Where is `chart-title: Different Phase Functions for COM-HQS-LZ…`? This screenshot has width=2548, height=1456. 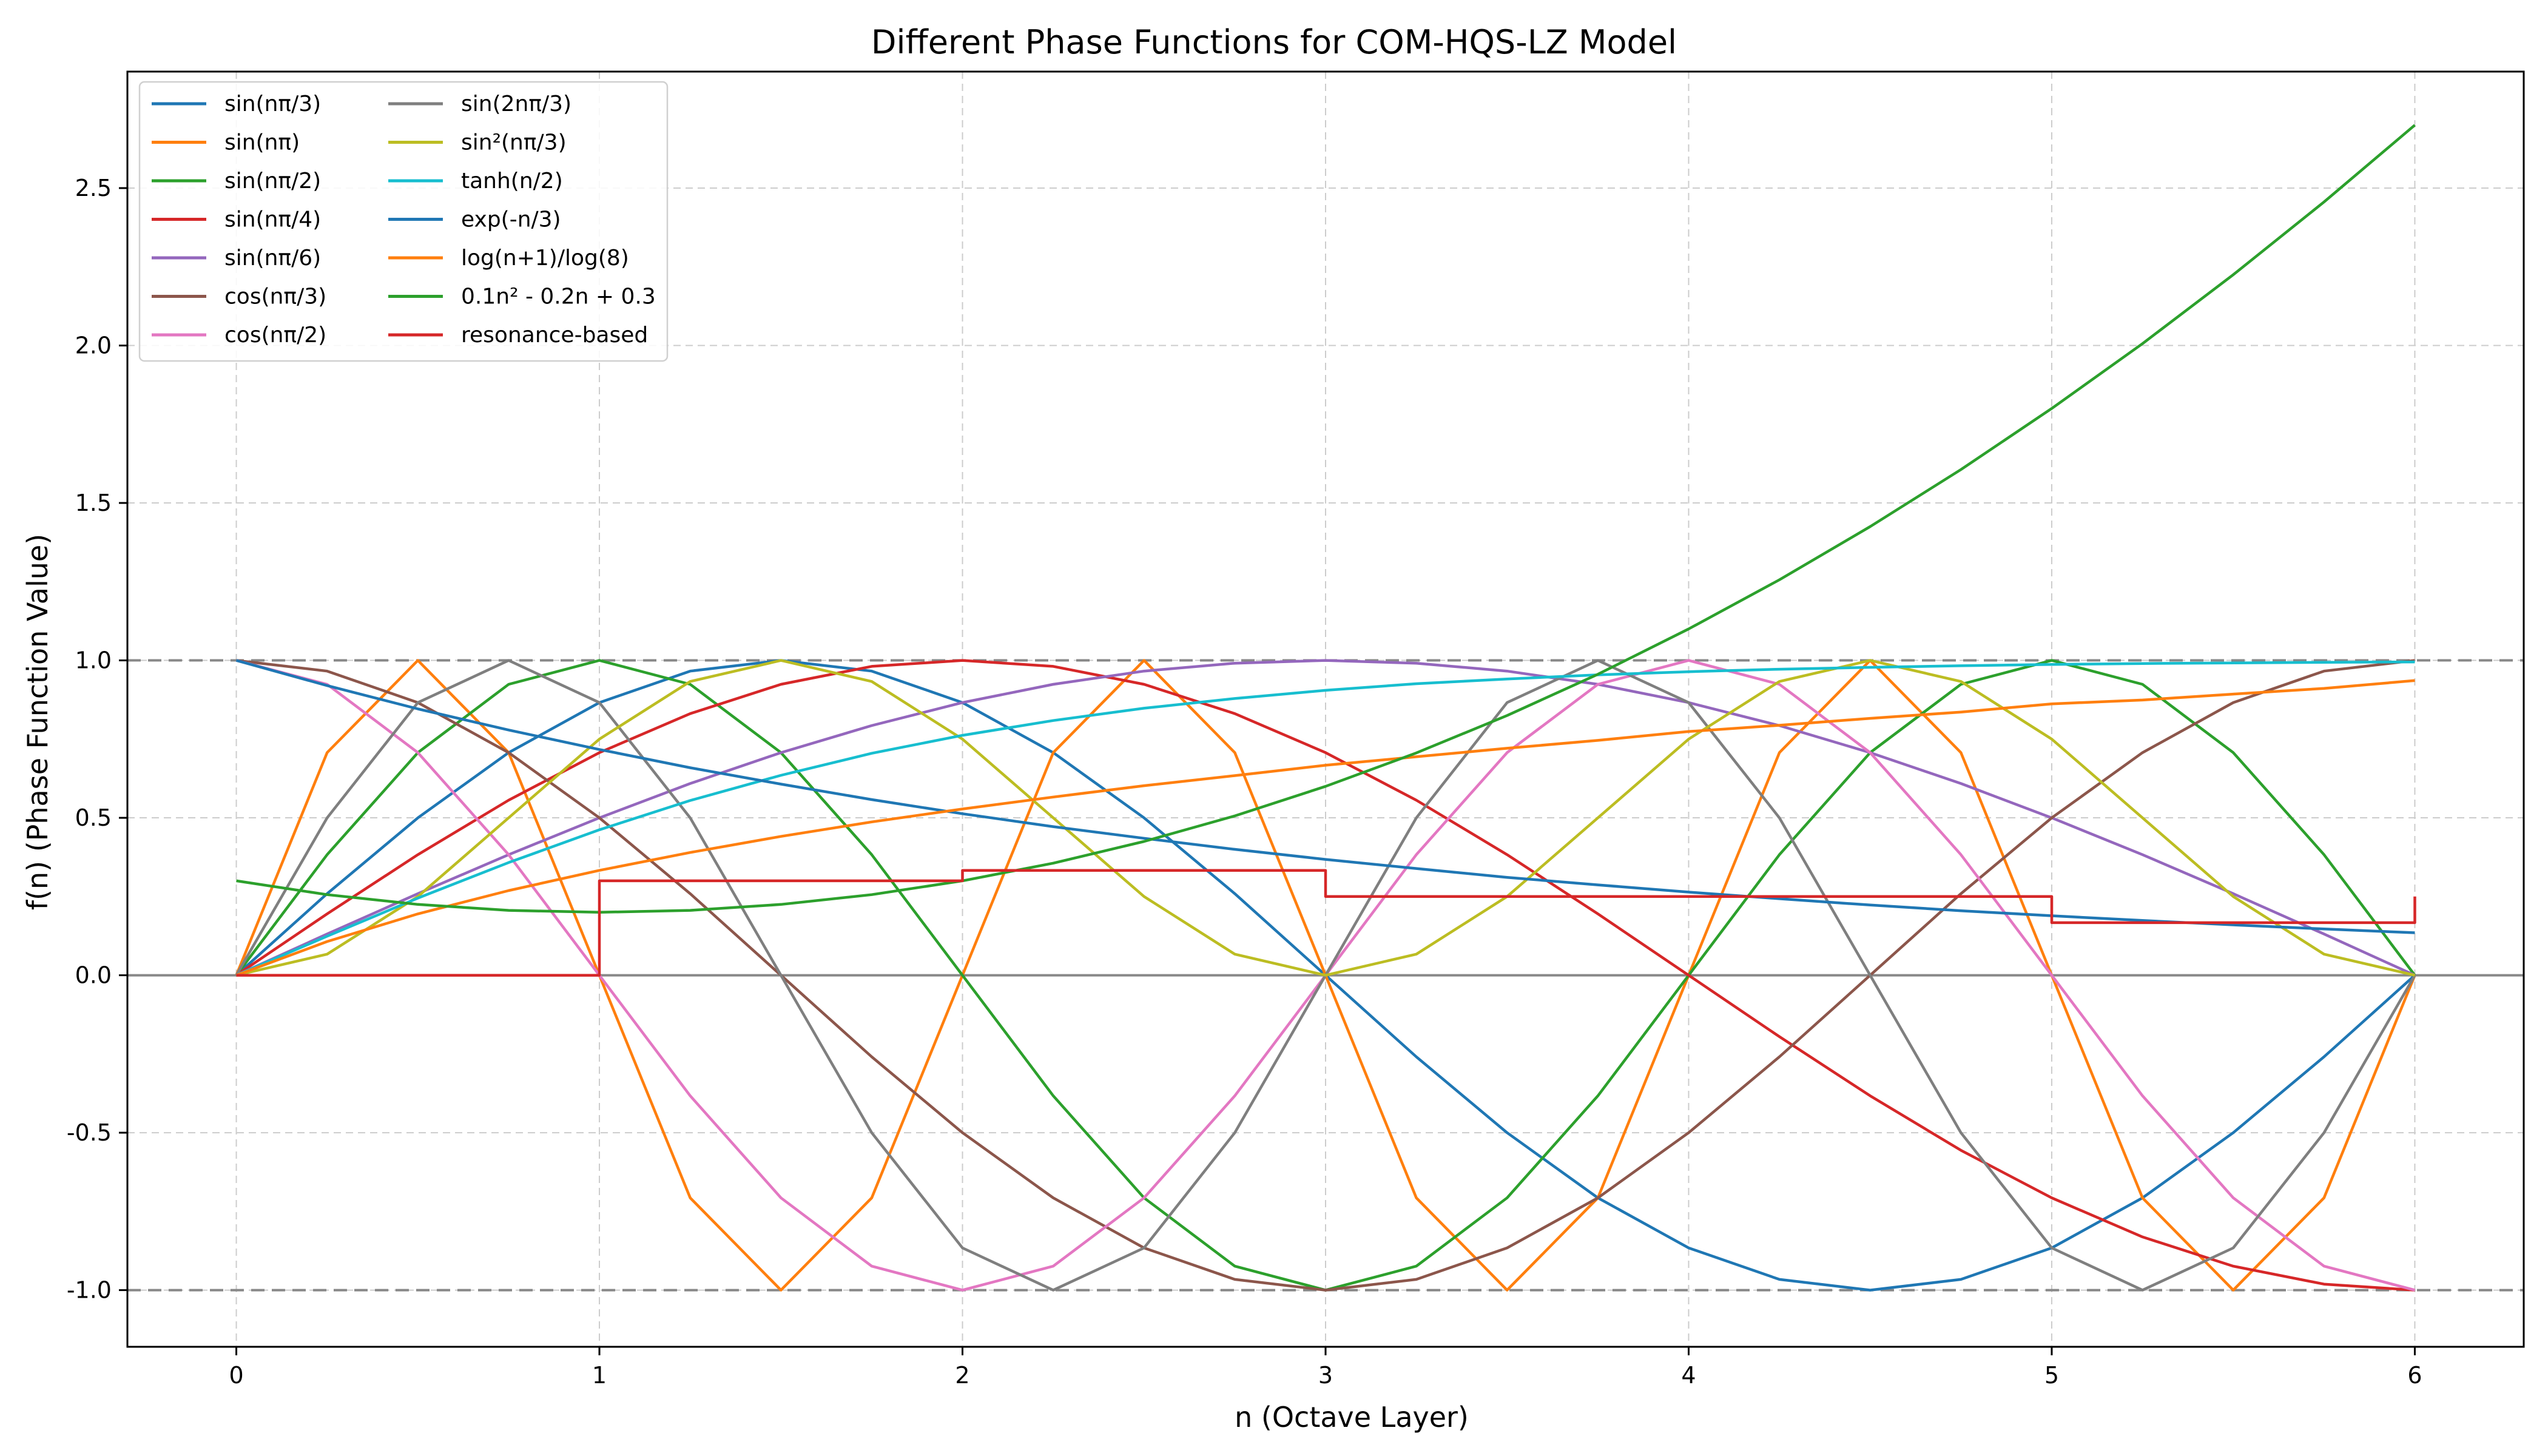
chart-title: Different Phase Functions for COM-HQS-LZ… is located at coordinates (1274, 42).